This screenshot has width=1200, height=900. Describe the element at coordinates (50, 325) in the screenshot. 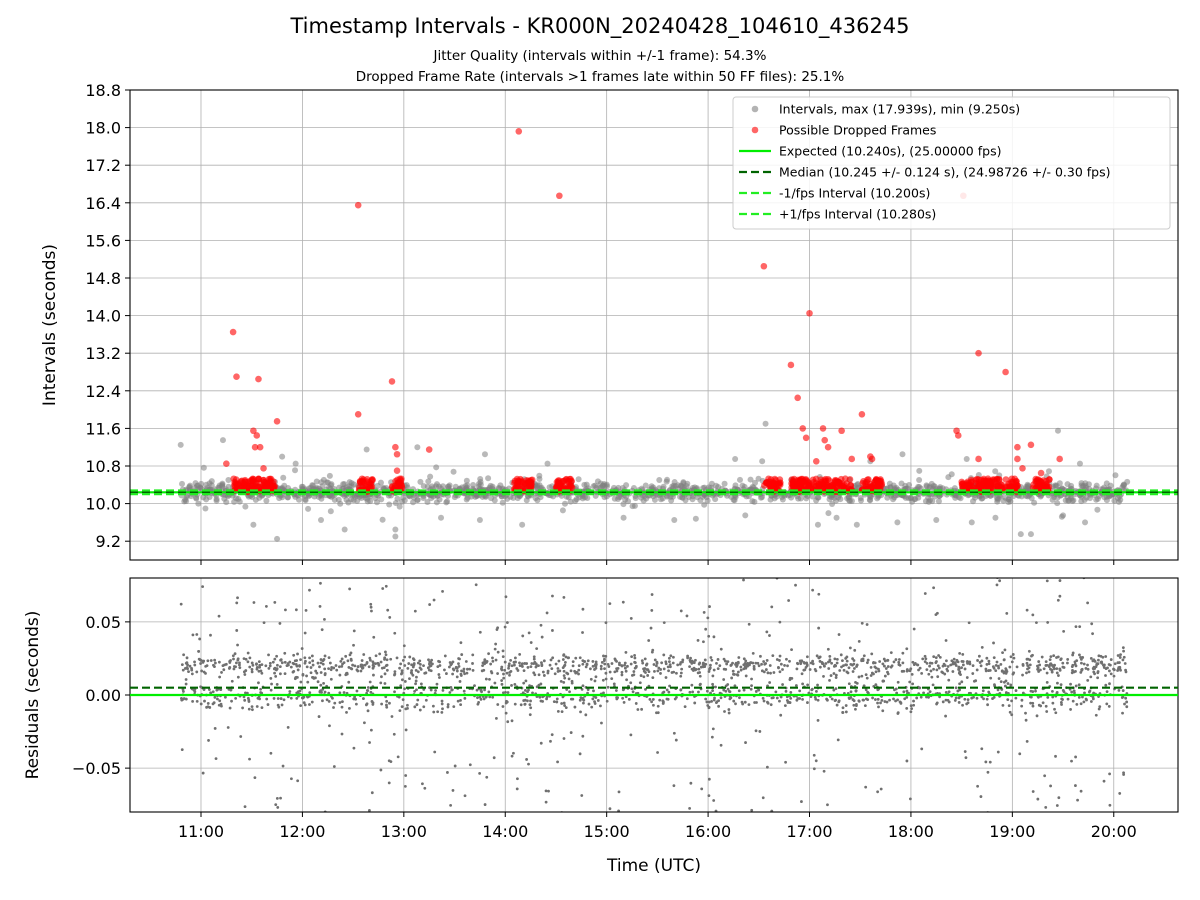

I see `y-axis-label-intervals: Intervals (seconds)` at that location.